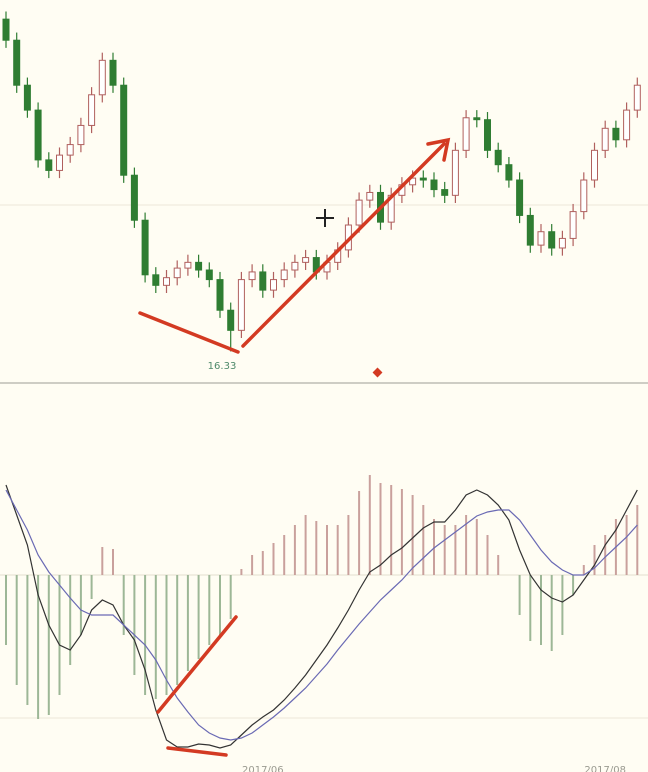 The width and height of the screenshot is (648, 772). What do you see at coordinates (222, 366) in the screenshot?
I see `low-label: 16.33` at bounding box center [222, 366].